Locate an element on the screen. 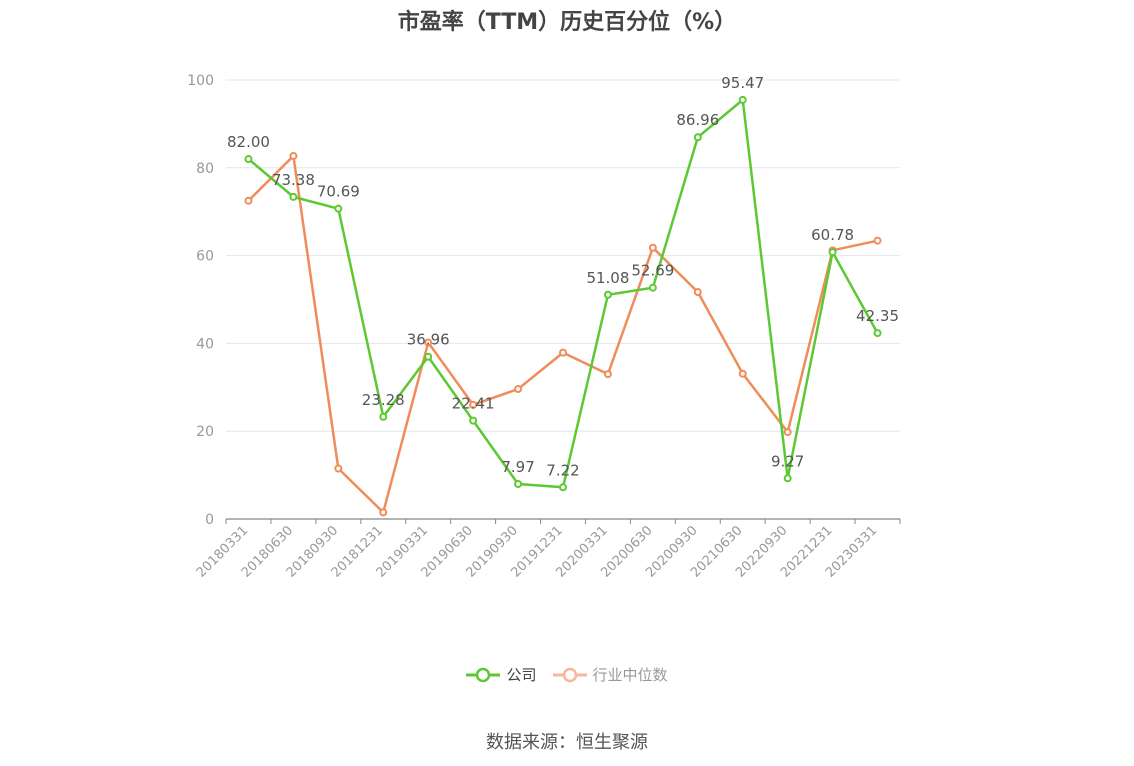  legend-item-industry-median: 行业中位数 is located at coordinates (610, 674).